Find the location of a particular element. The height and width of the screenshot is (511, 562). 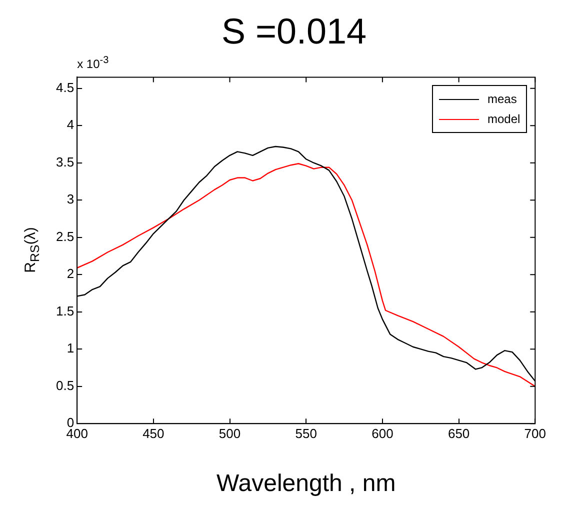

text: x 10$^{-3}$ is located at coordinates (93, 63).